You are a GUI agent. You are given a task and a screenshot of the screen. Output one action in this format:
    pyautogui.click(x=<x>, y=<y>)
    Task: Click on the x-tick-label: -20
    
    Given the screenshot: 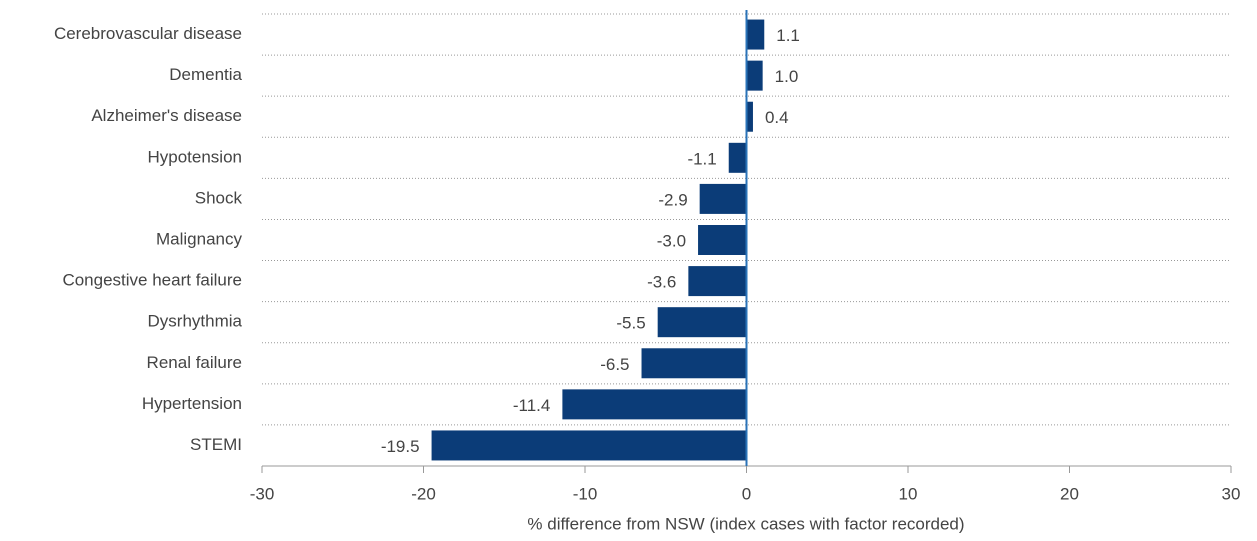 What is the action you would take?
    pyautogui.click(x=423, y=493)
    